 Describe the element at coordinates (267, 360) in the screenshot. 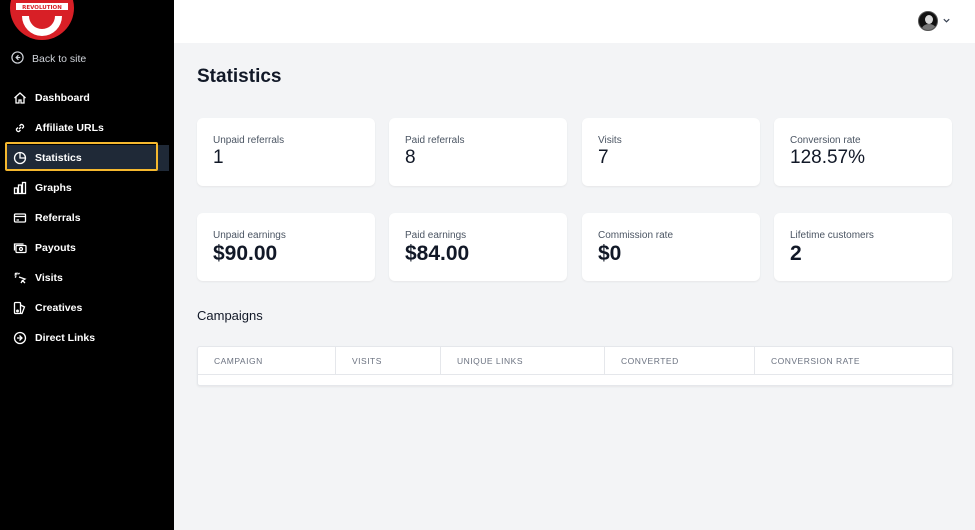

I see `column-header-campaign: CAMPAIGN` at that location.